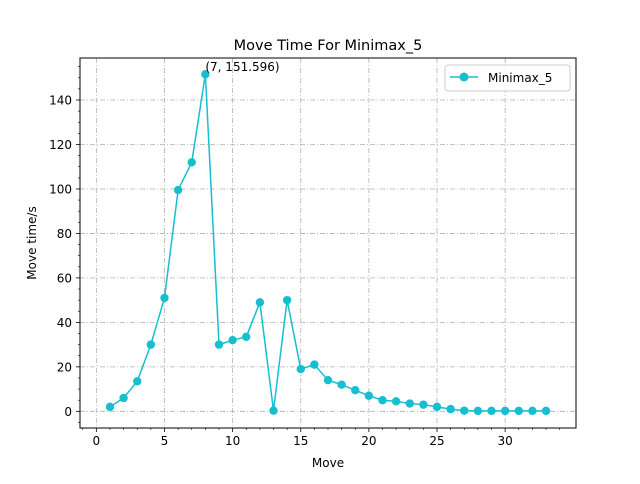 This screenshot has width=640, height=484. I want to click on legend: Minimax_5, so click(507, 78).